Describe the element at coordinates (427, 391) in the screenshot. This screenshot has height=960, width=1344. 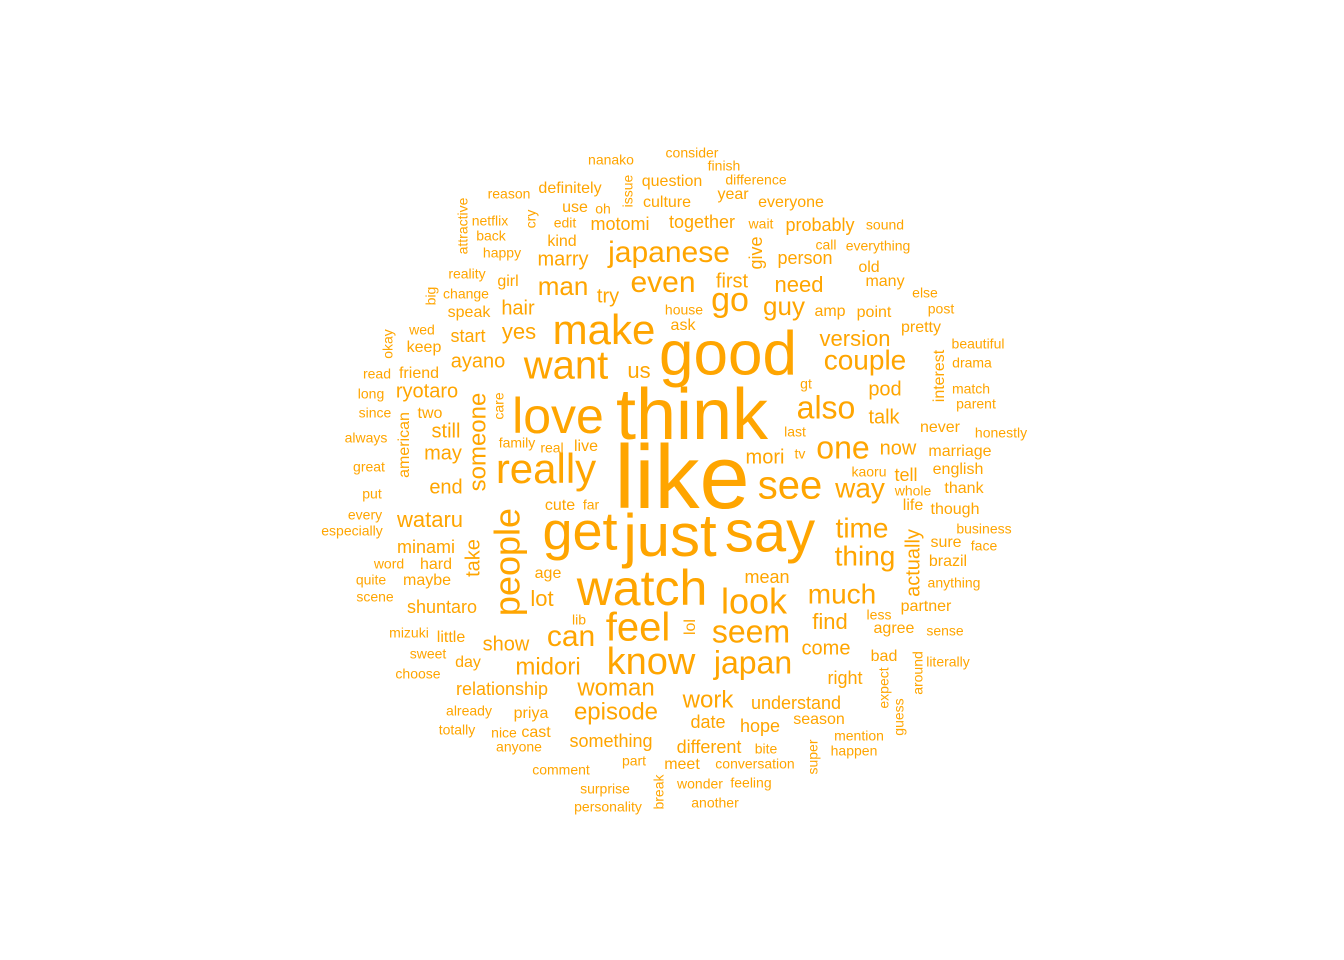
I see `cloud-word-ryotaro: ryotaro` at that location.